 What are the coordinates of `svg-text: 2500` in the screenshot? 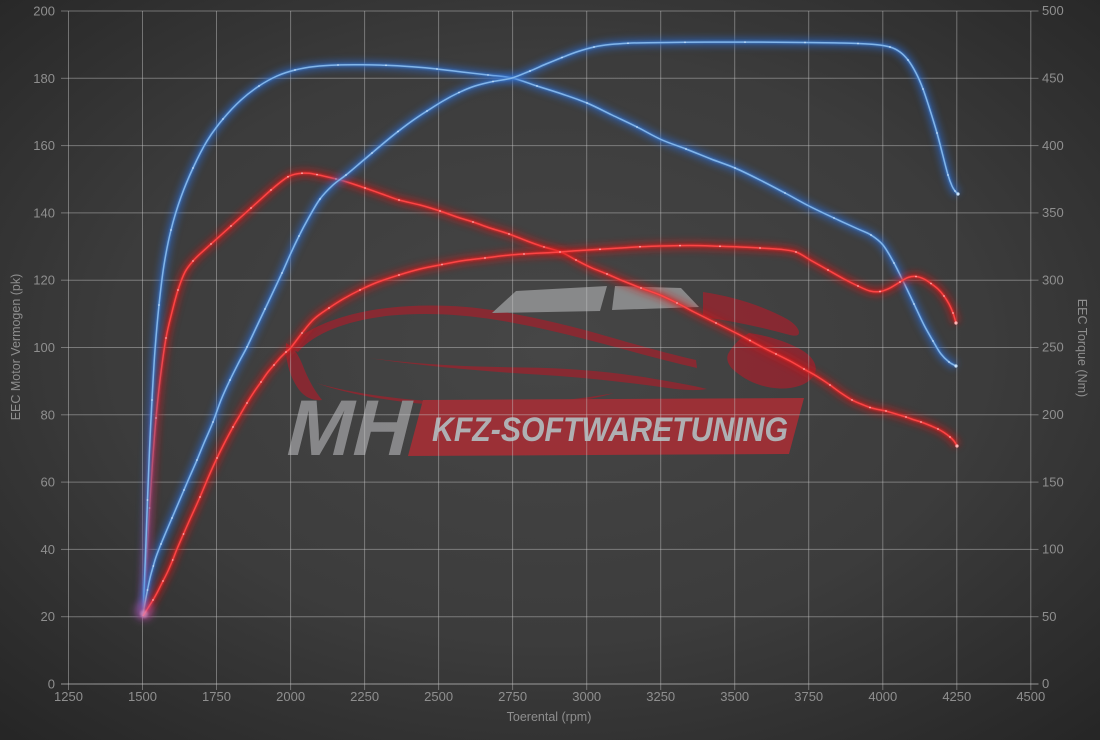 It's located at (438, 696).